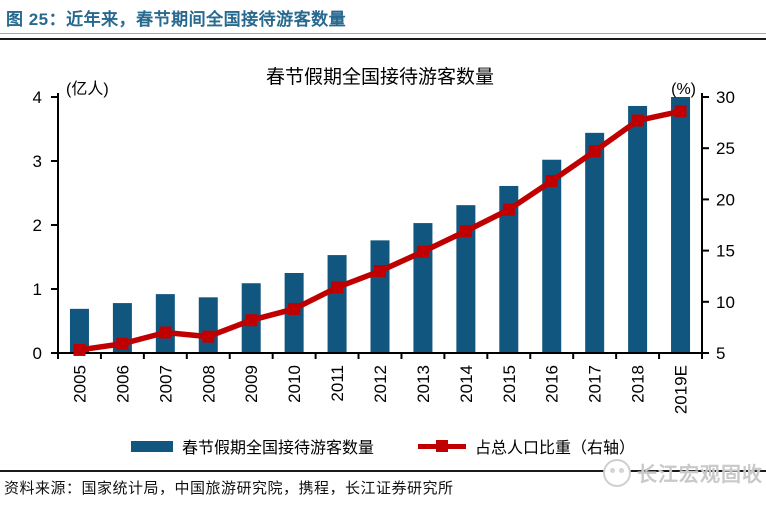 The width and height of the screenshot is (766, 514). Describe the element at coordinates (725, 199) in the screenshot. I see `right-axis-tick-label: 20` at that location.